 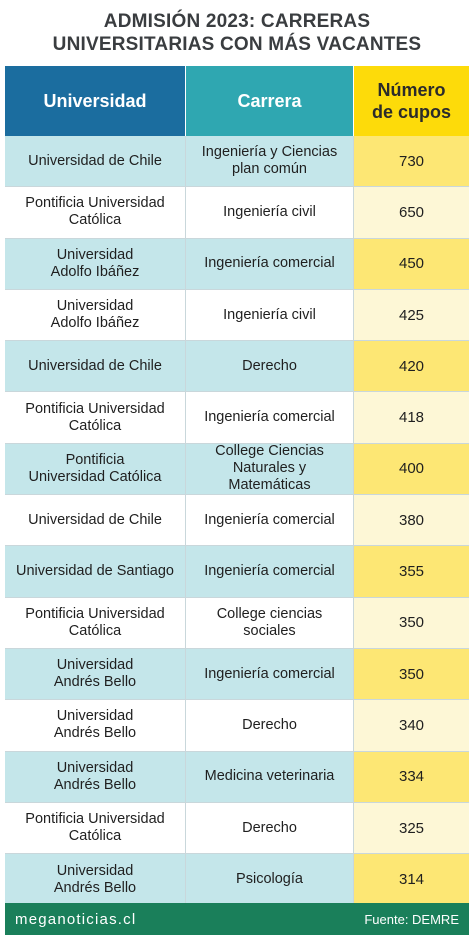 I want to click on source-label: Fuente: DEMRE, so click(x=411, y=919).